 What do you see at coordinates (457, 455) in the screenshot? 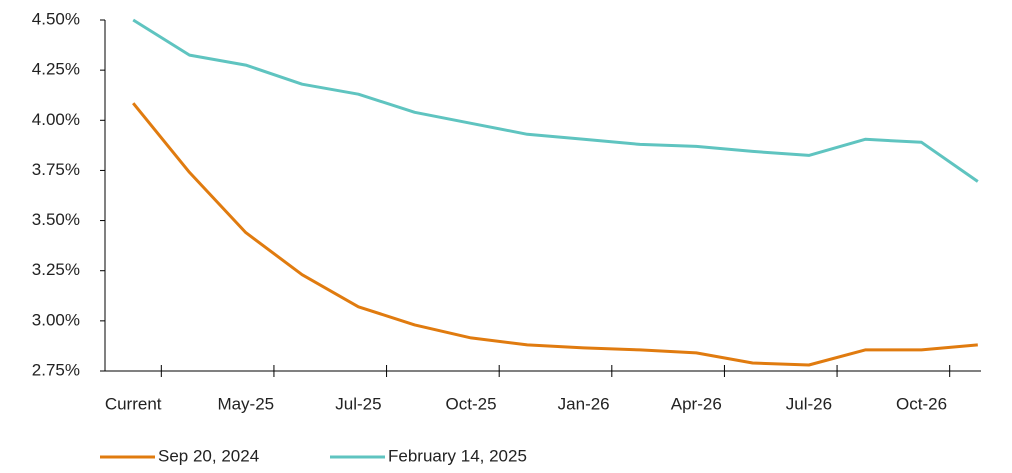
I see `legend-label: February 14, 2025` at bounding box center [457, 455].